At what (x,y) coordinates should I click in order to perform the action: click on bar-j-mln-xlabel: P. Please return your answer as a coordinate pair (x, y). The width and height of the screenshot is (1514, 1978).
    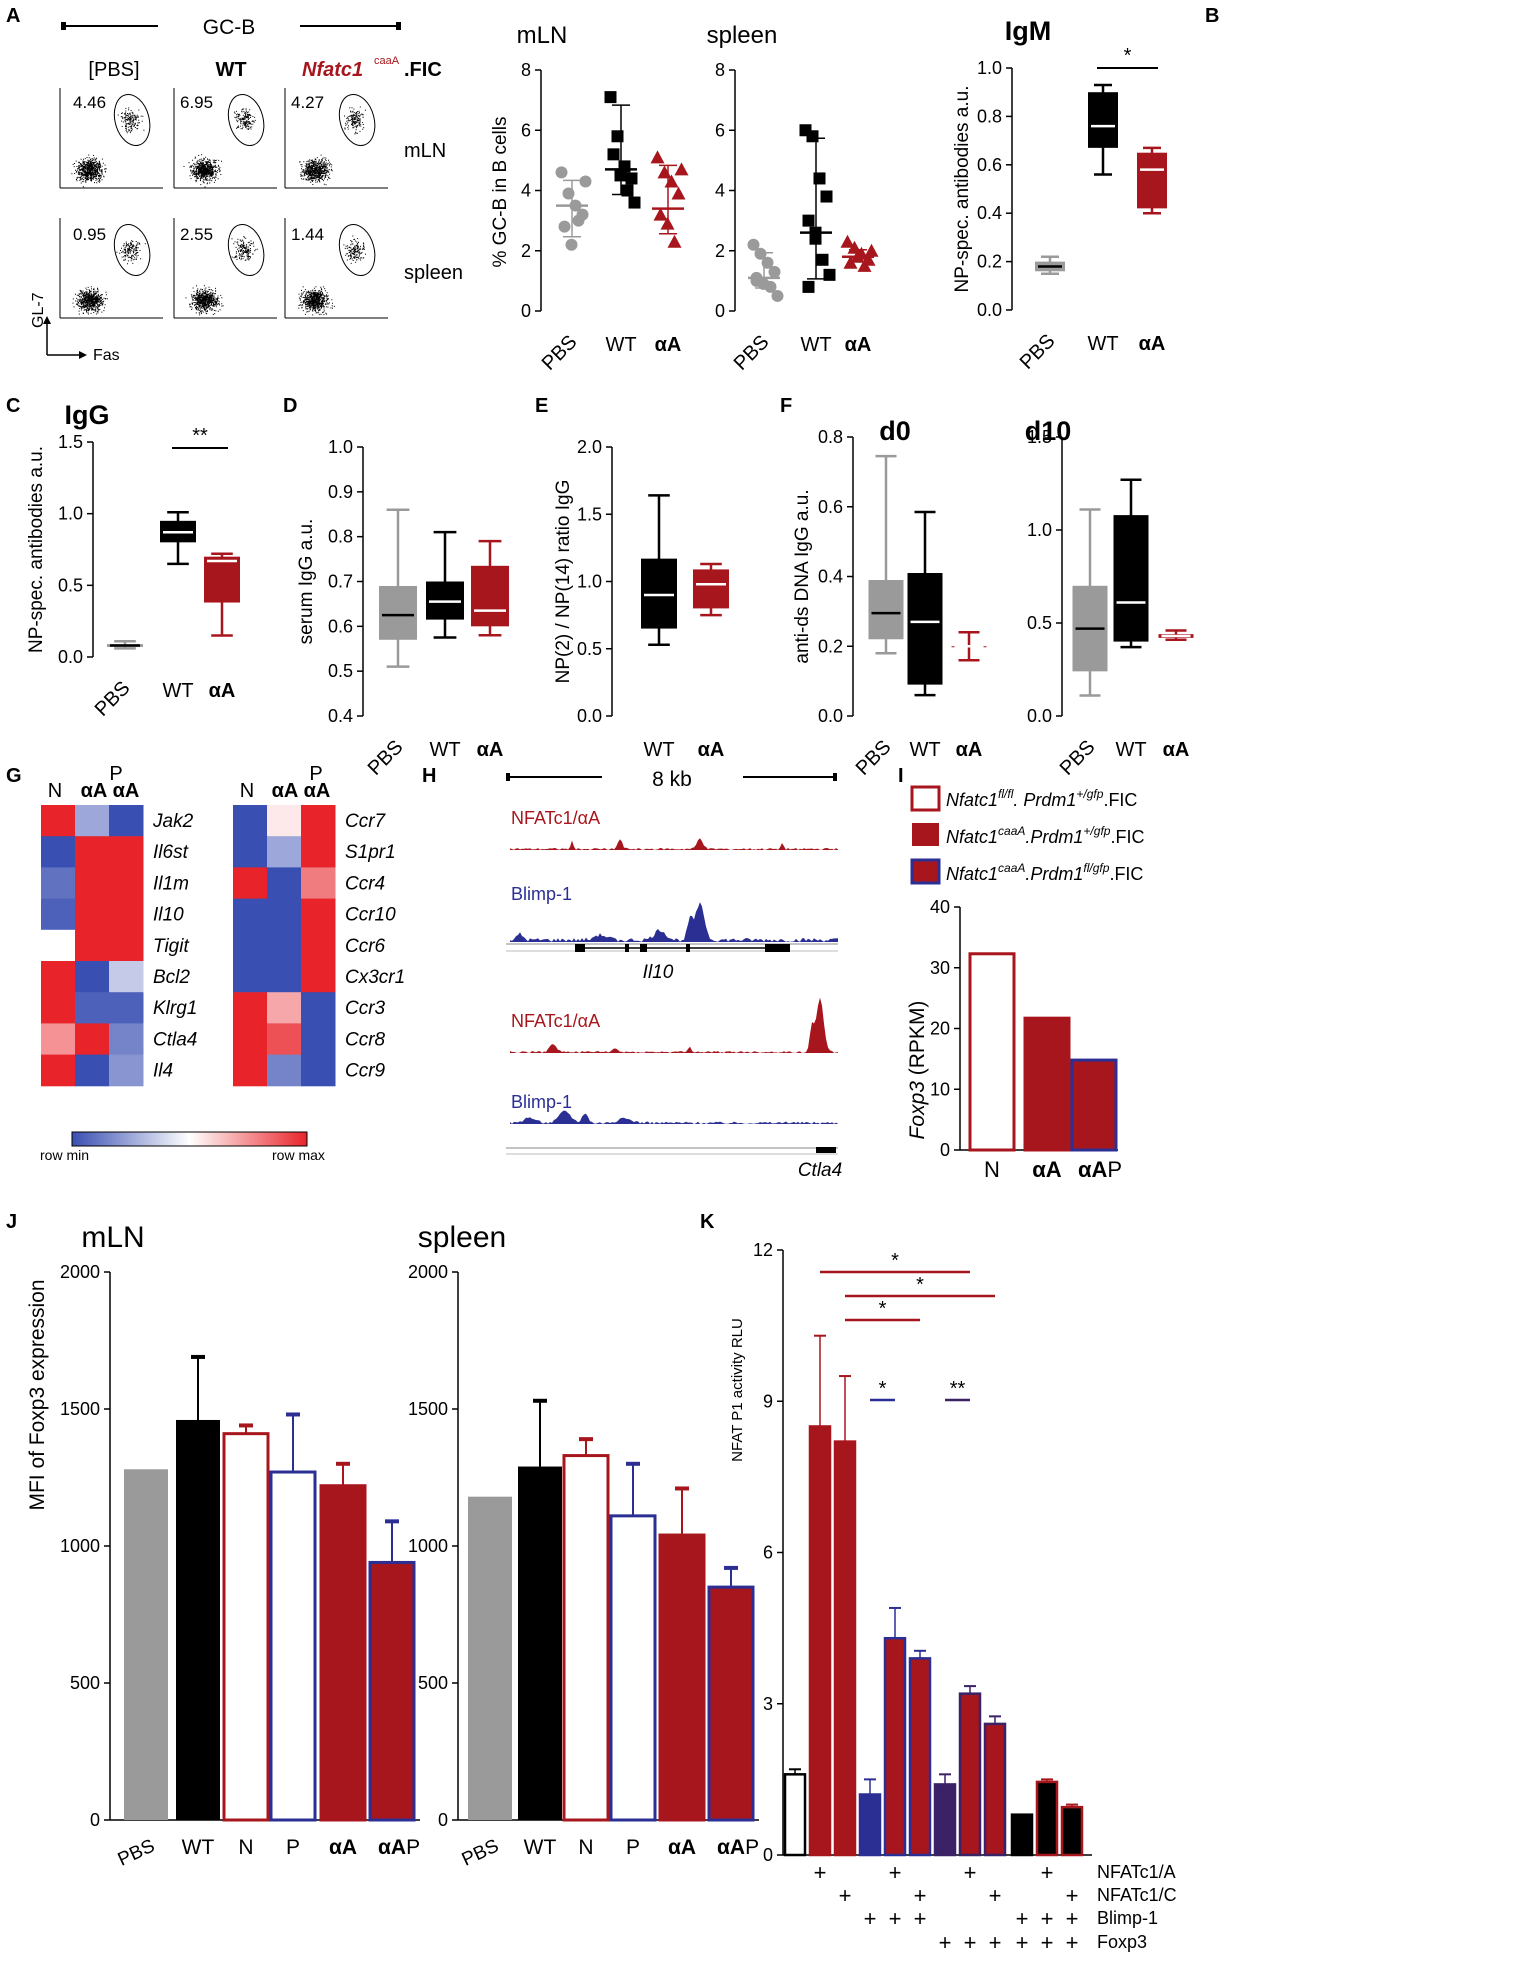
    Looking at the image, I should click on (293, 1847).